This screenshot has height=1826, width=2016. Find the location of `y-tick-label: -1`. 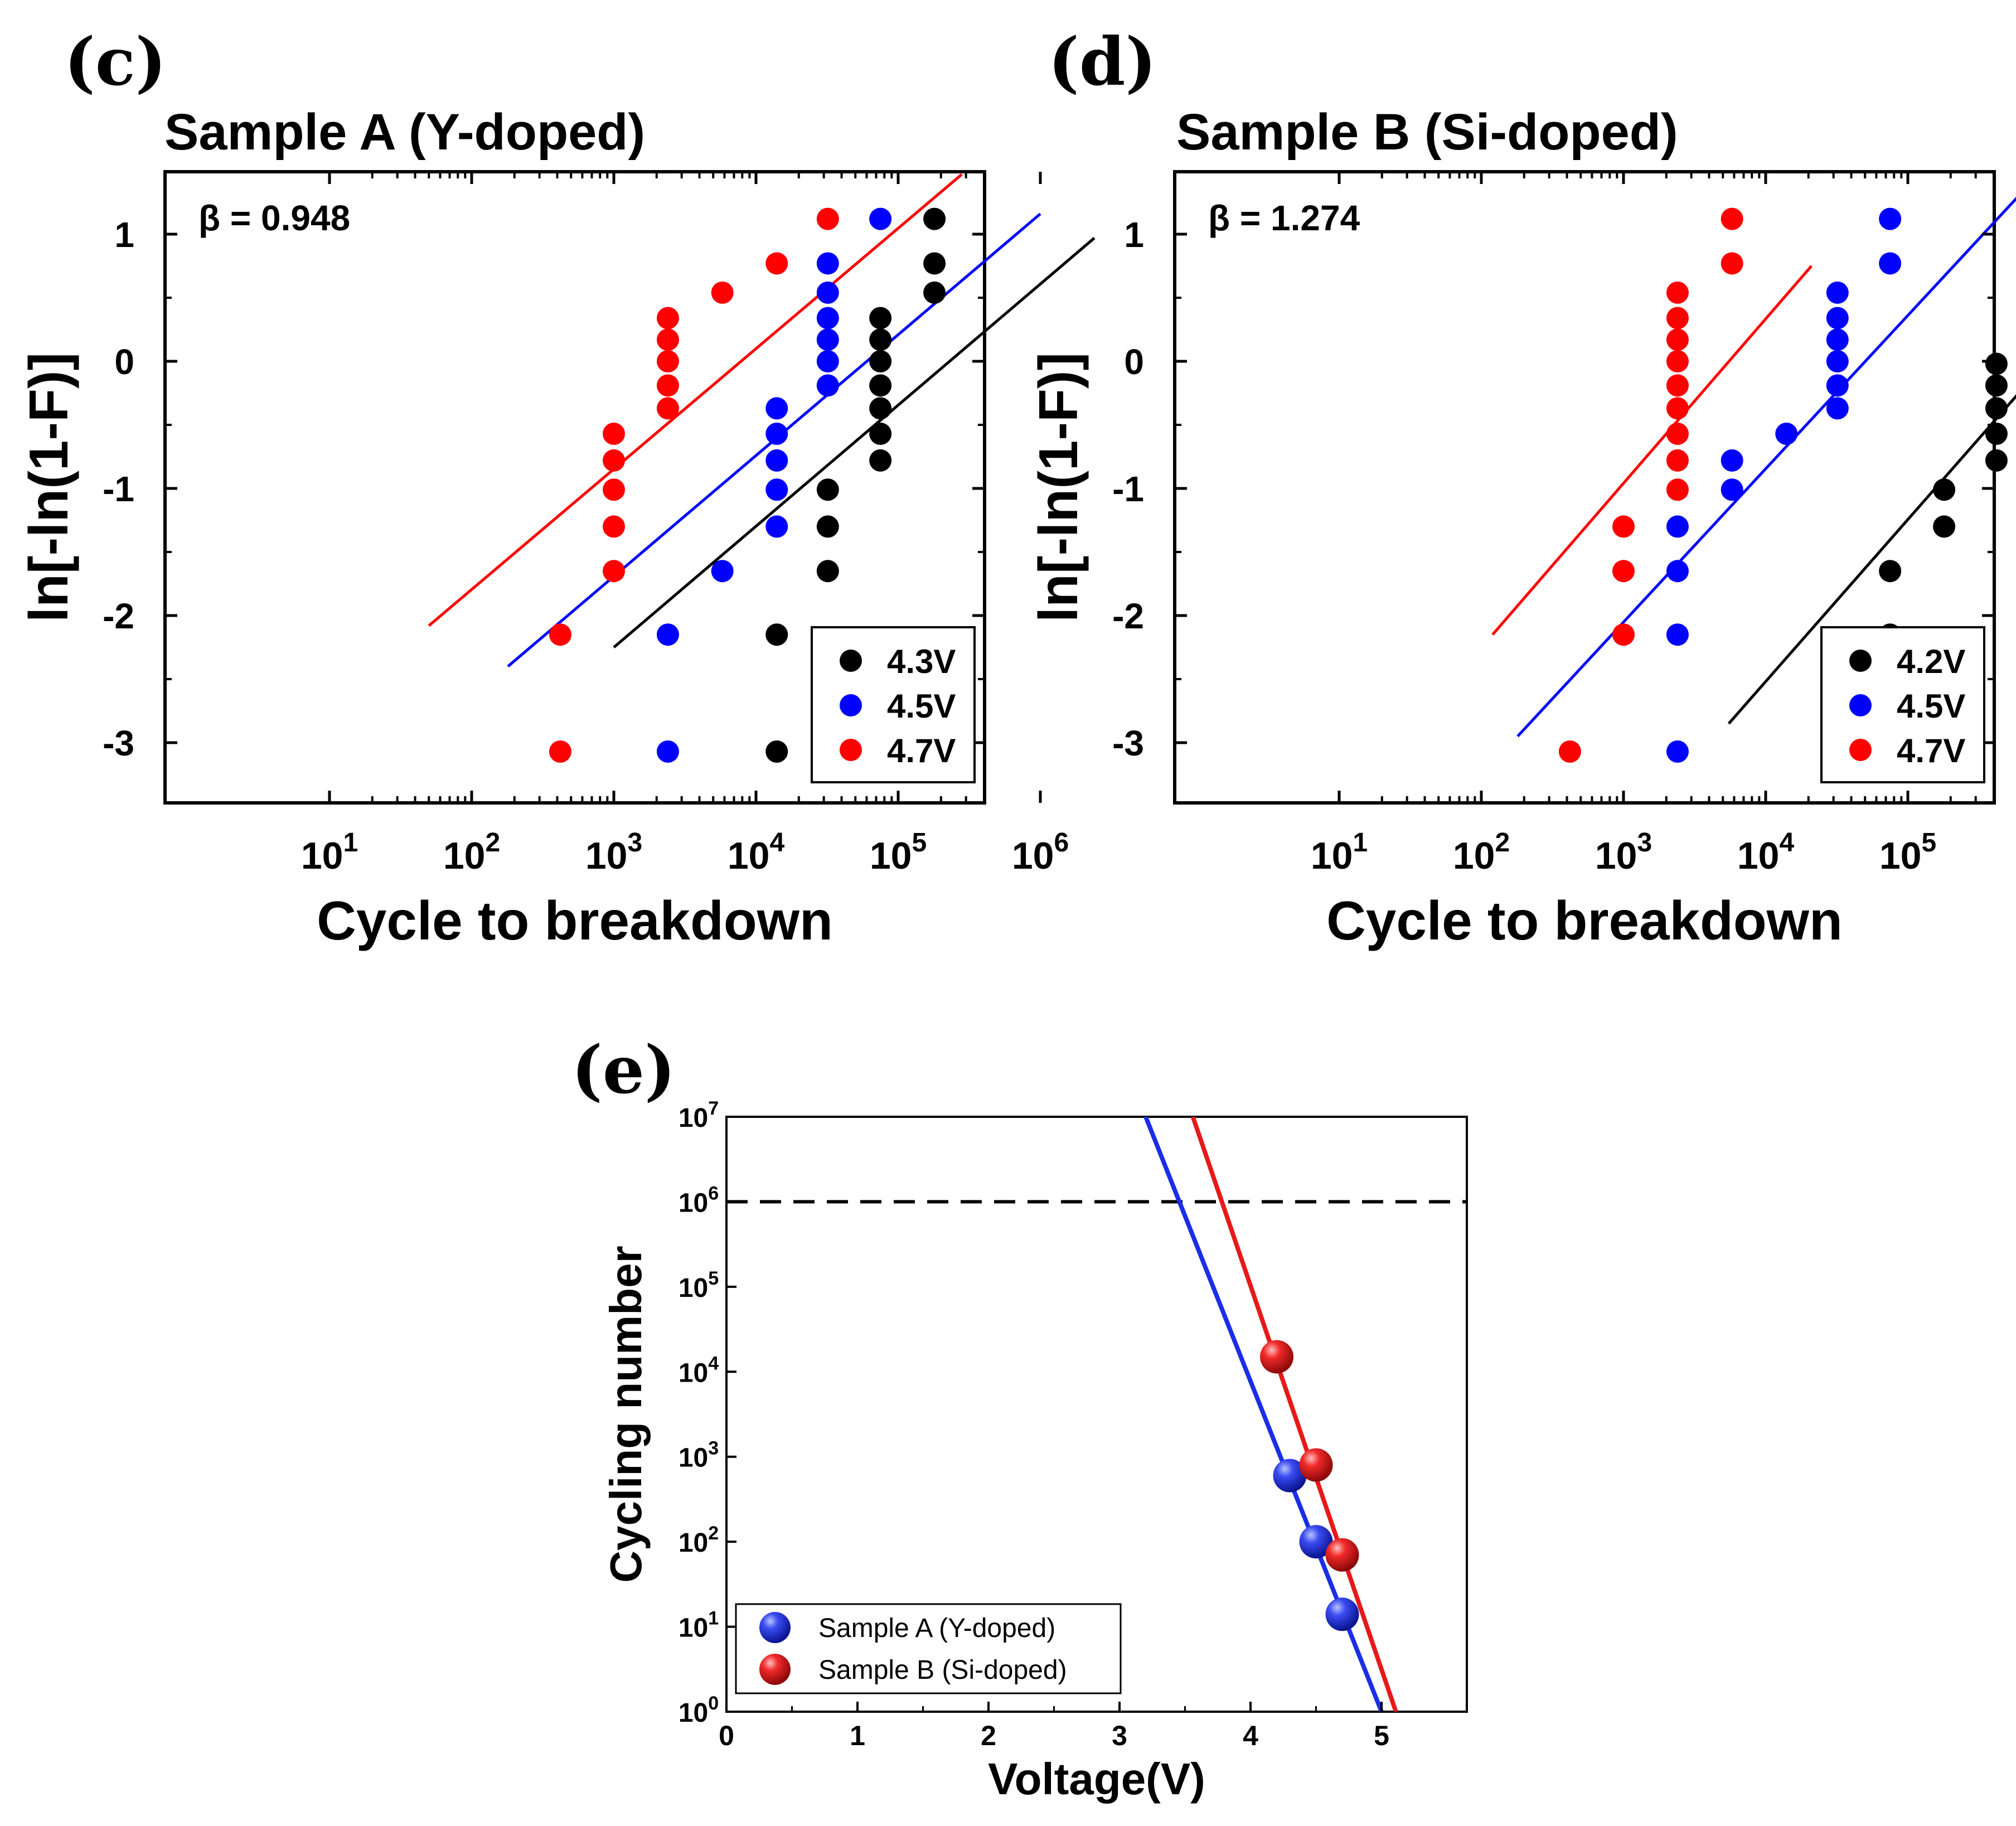

y-tick-label: -1 is located at coordinates (118, 489).